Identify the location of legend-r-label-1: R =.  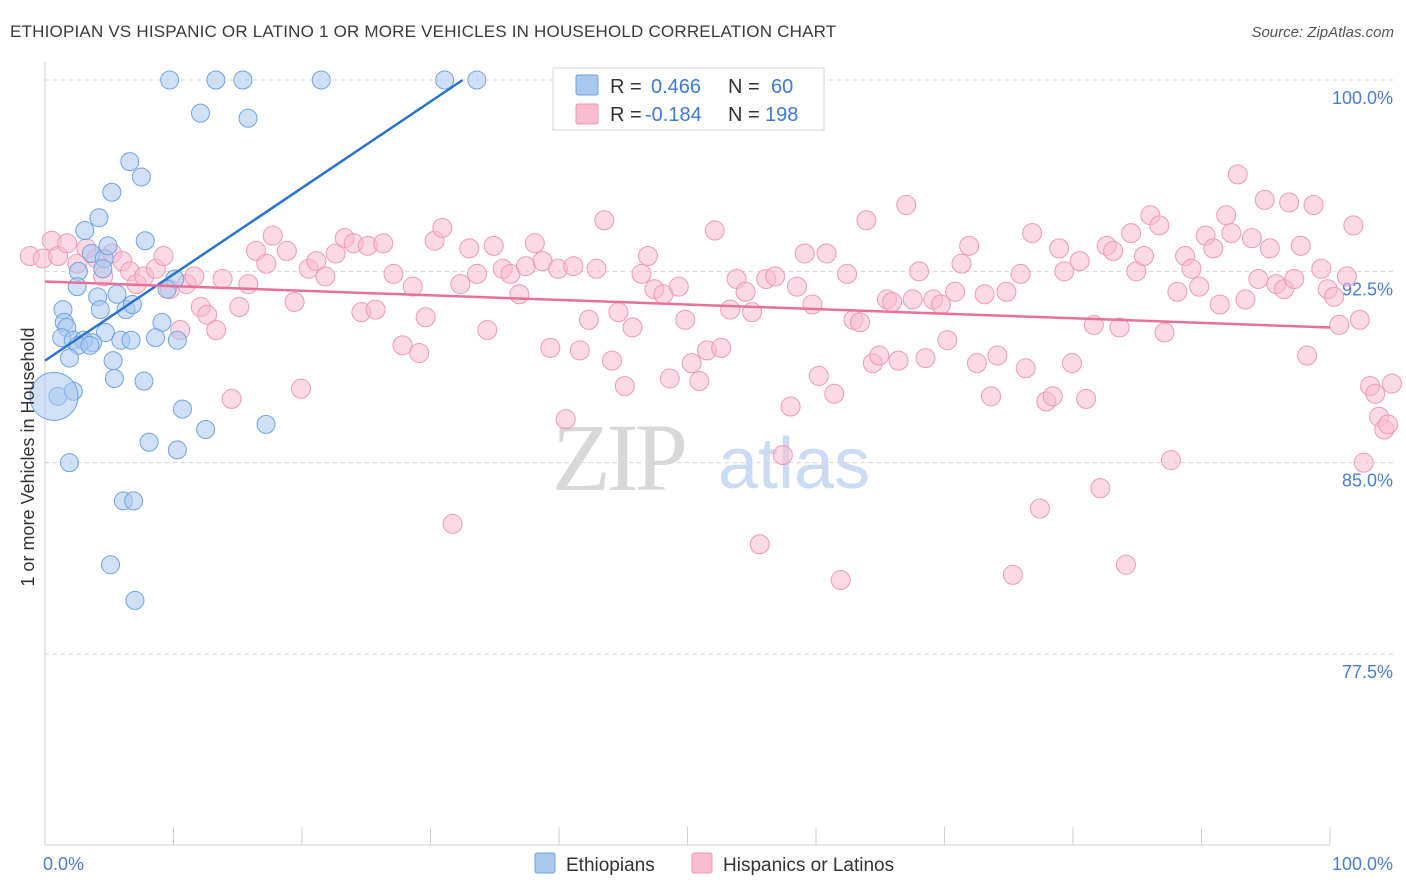
(626, 87).